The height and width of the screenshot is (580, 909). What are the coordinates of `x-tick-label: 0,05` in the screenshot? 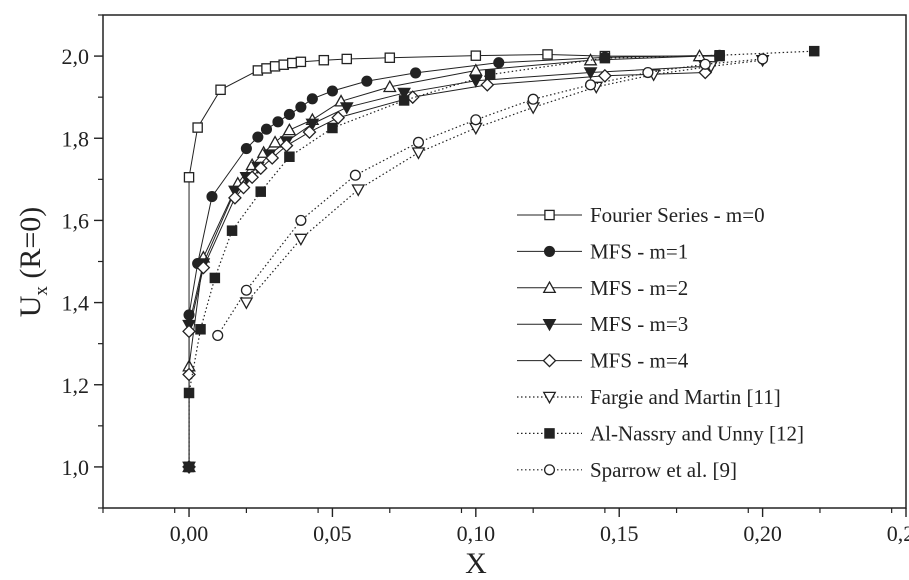 It's located at (332, 533).